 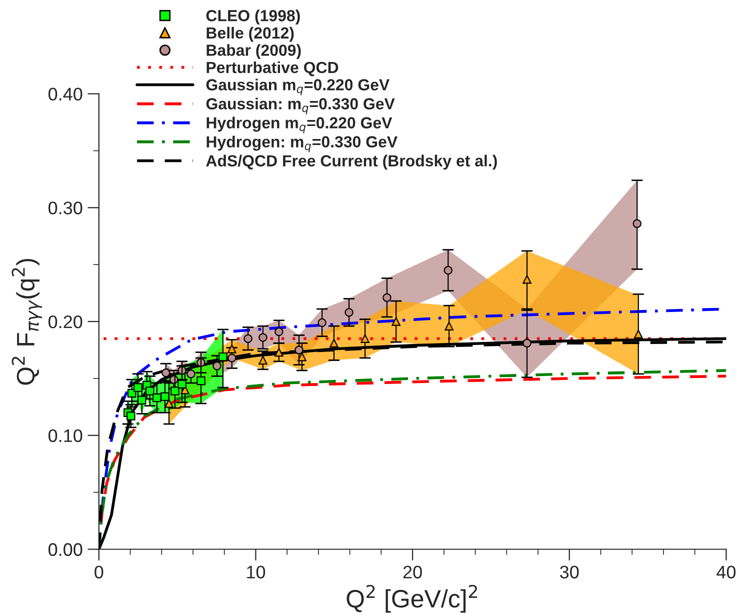 I want to click on y-tick-label: 0.20, so click(x=65, y=321).